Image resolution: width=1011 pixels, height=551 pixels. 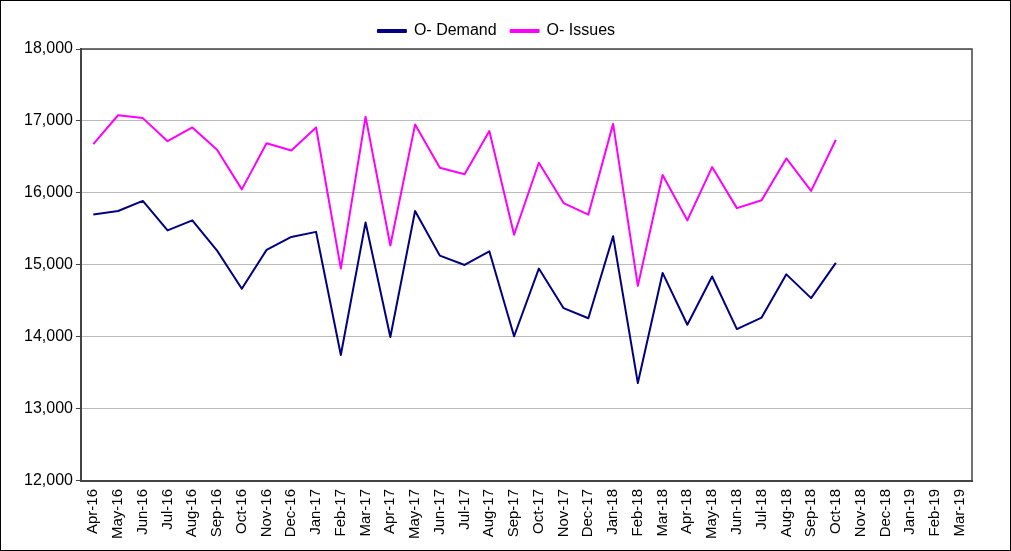 What do you see at coordinates (735, 511) in the screenshot?
I see `x-tick-label: Jun-18` at bounding box center [735, 511].